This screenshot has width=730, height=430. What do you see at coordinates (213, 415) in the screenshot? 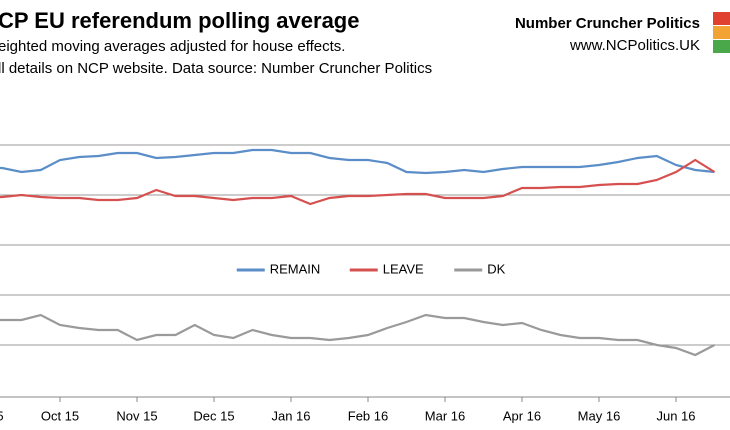
I see `x-tick-label: Dec 15` at bounding box center [213, 415].